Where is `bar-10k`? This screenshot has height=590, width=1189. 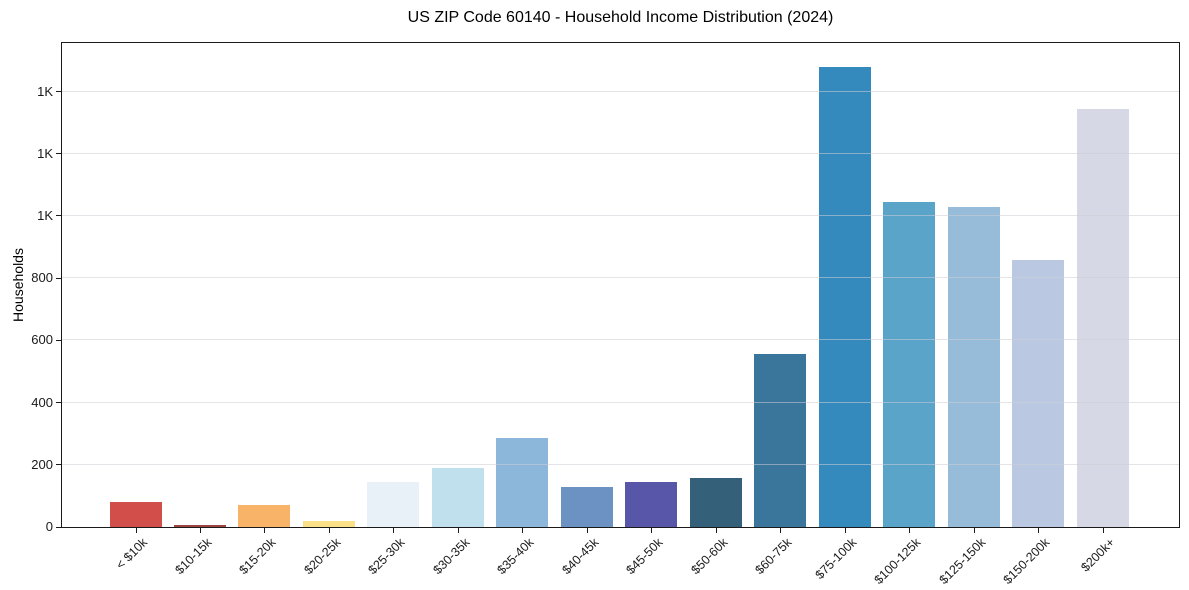 bar-10k is located at coordinates (135, 514).